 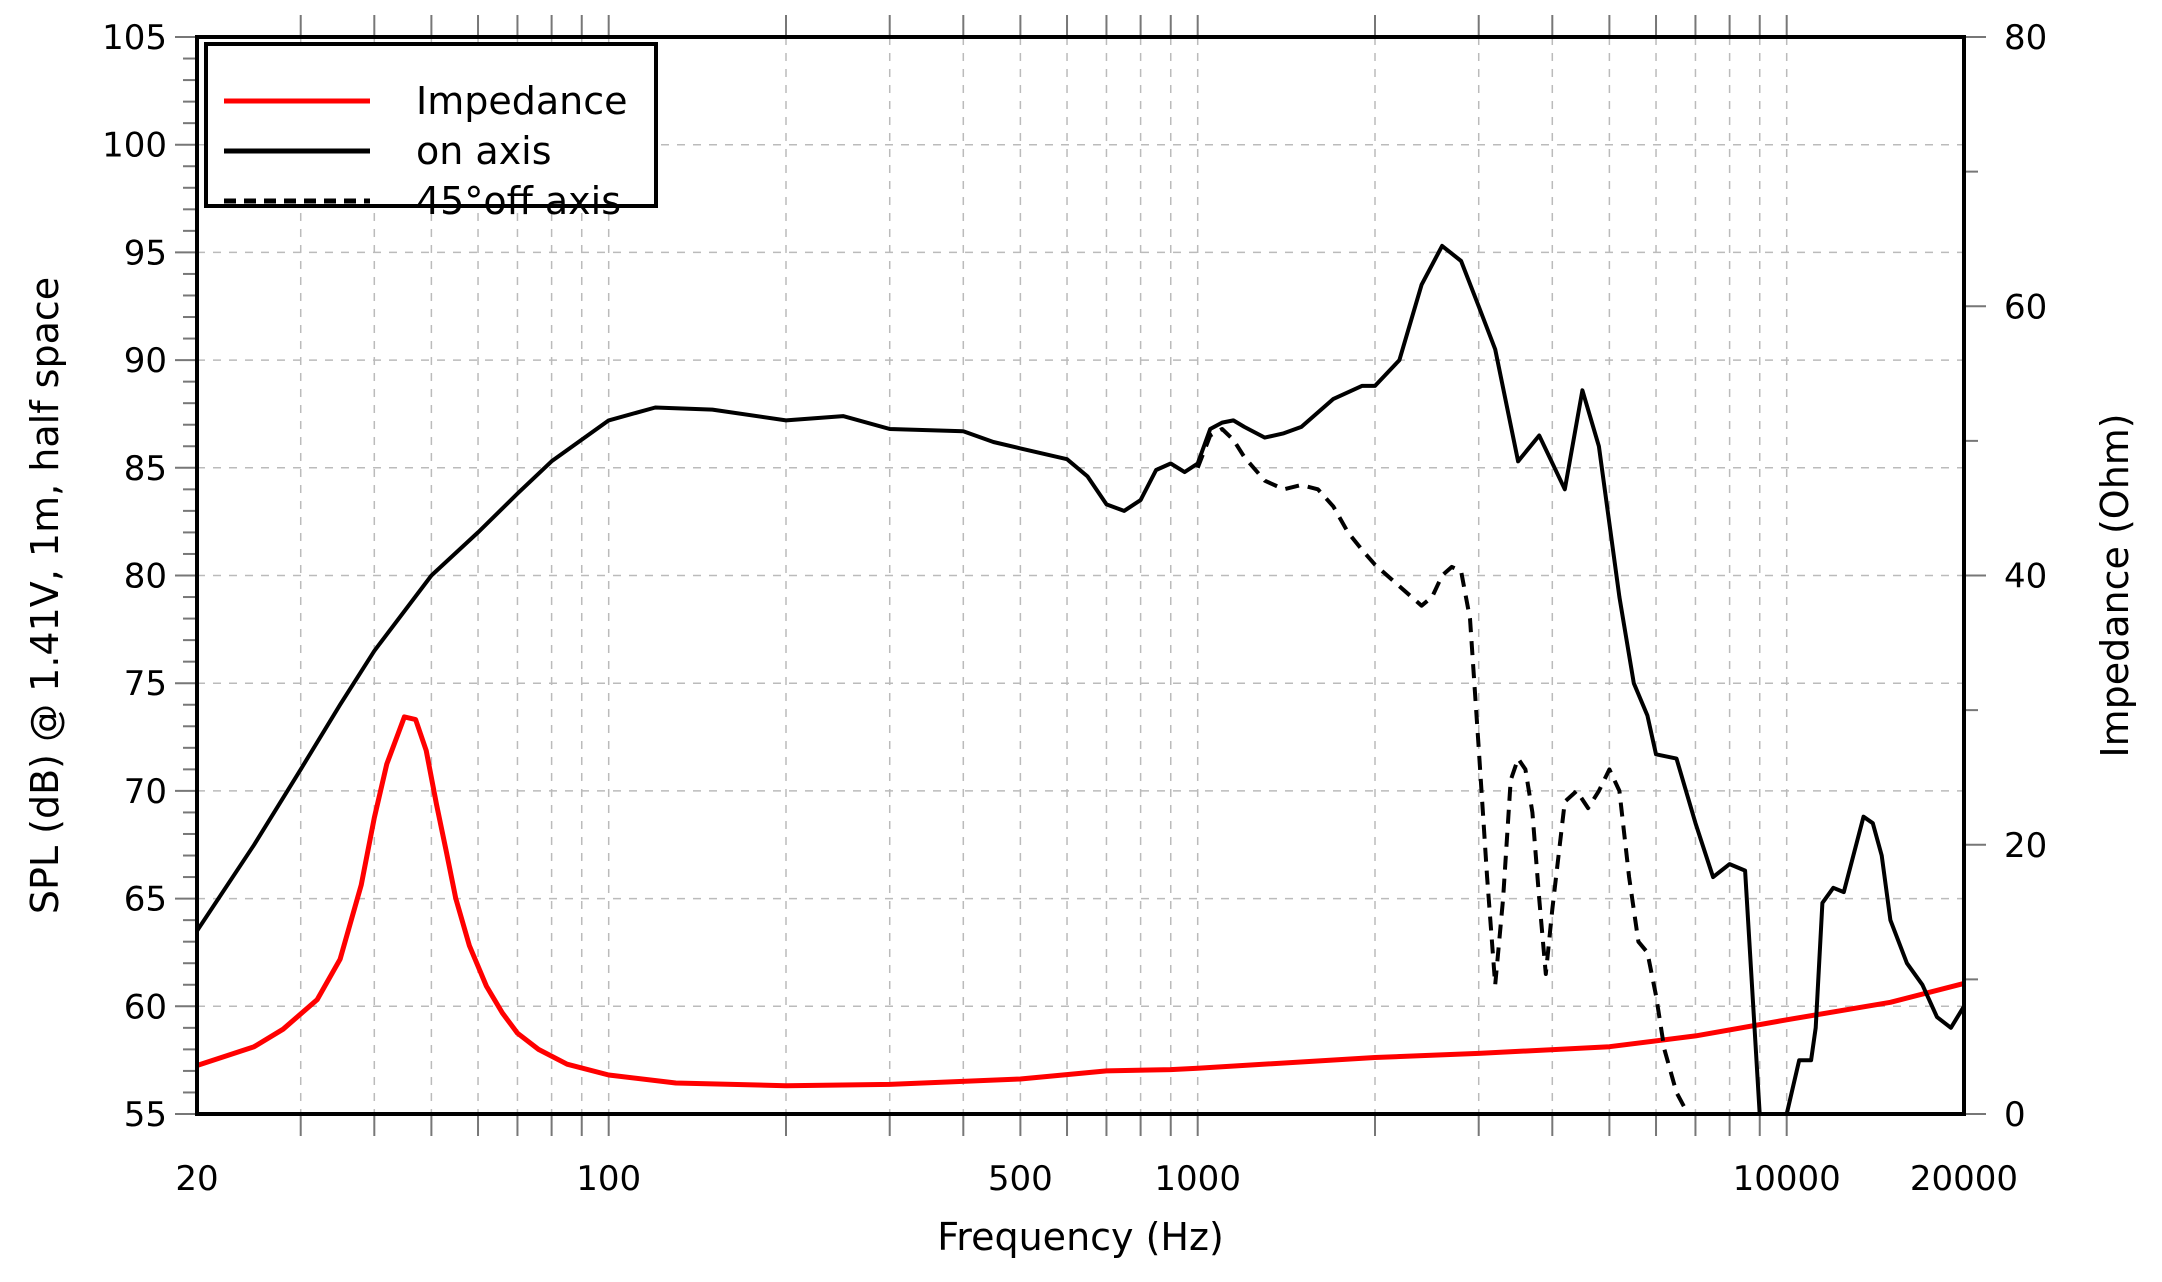 I want to click on legend-label-off-axis: 45°off axis, so click(x=518, y=201).